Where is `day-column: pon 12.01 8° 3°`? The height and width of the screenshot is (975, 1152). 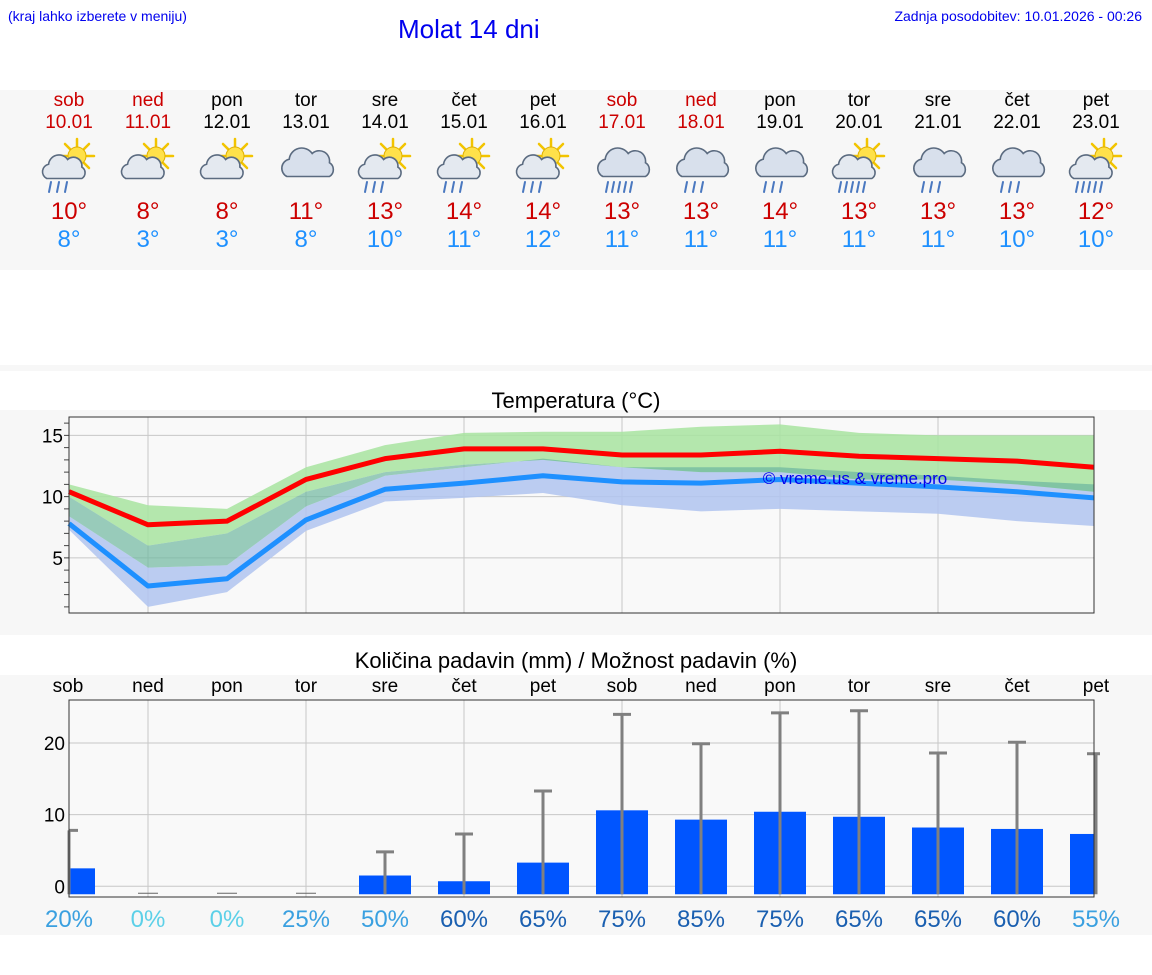
day-column: pon 12.01 8° 3° is located at coordinates (227, 172).